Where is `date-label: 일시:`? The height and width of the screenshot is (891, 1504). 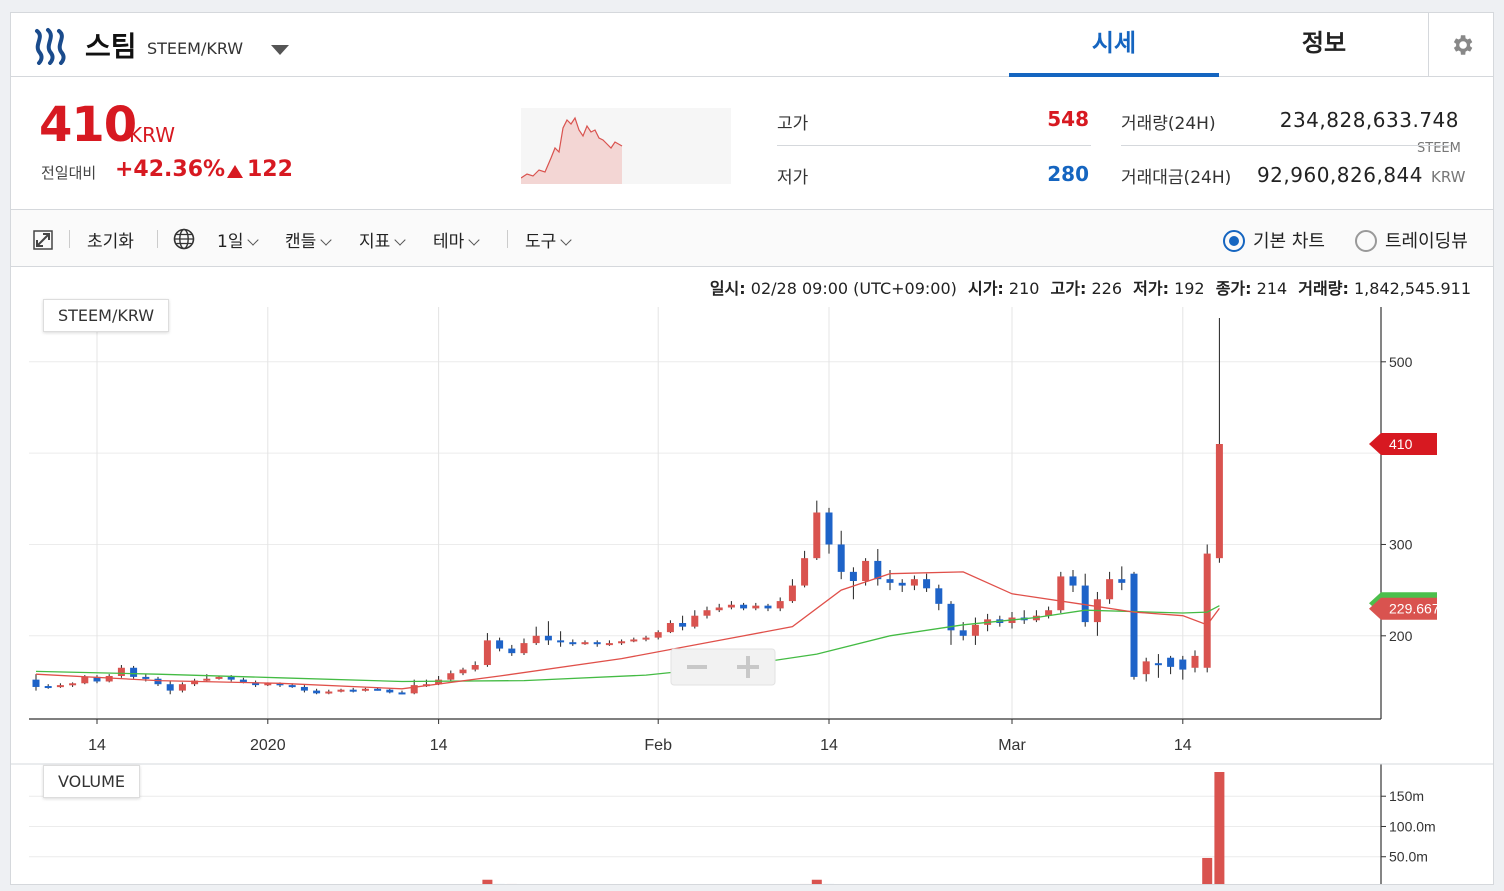 date-label: 일시: is located at coordinates (727, 288).